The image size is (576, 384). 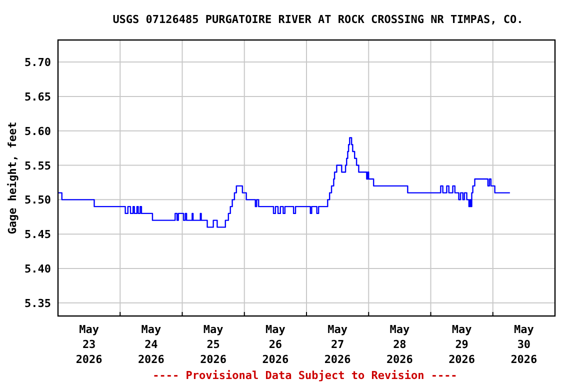 I want to click on x-tick-label: May 24 2026, so click(x=151, y=344).